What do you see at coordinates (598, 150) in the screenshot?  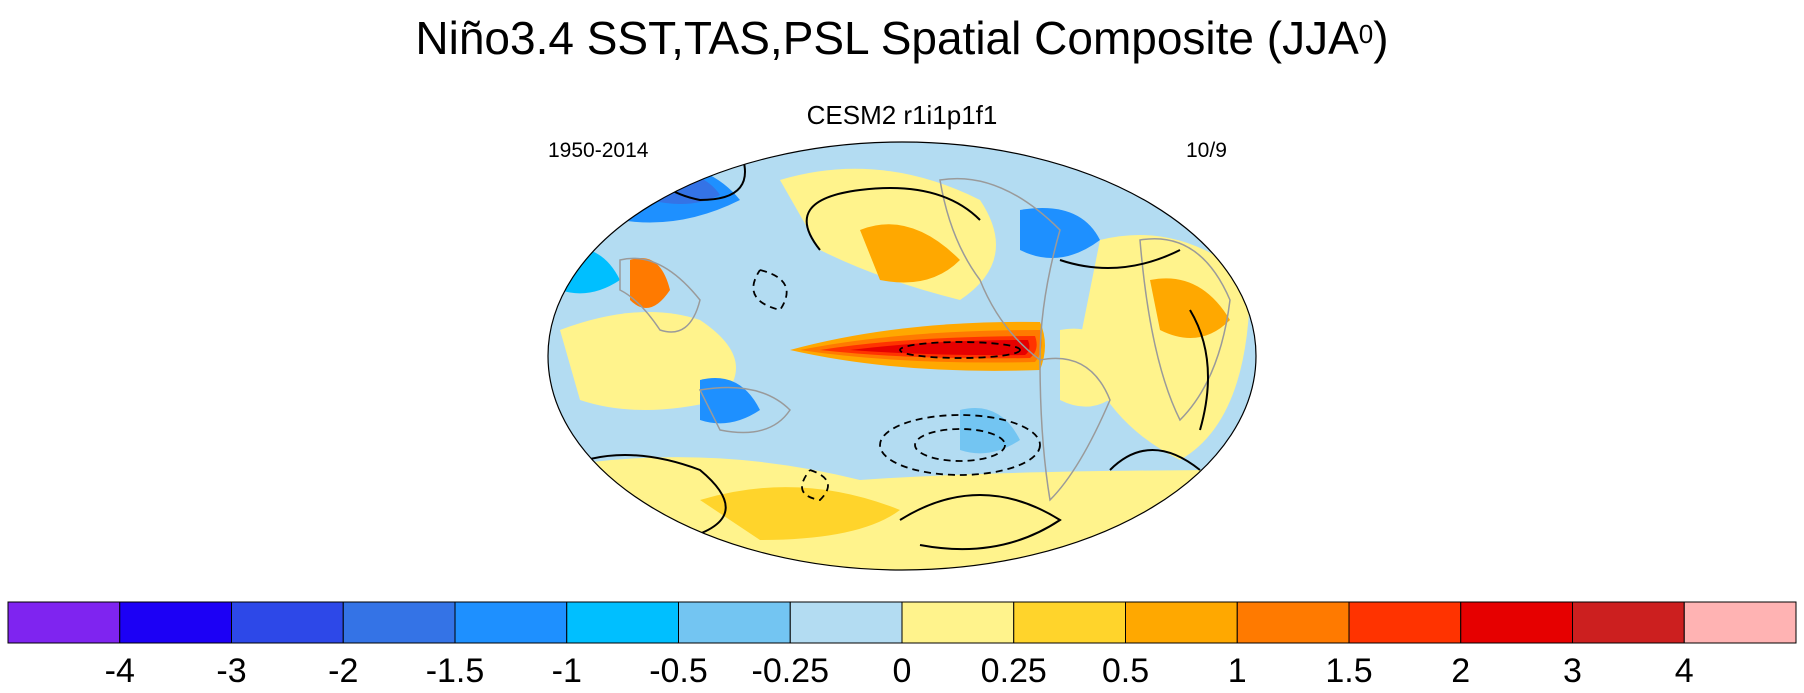 I see `period-label: 1950-2014` at bounding box center [598, 150].